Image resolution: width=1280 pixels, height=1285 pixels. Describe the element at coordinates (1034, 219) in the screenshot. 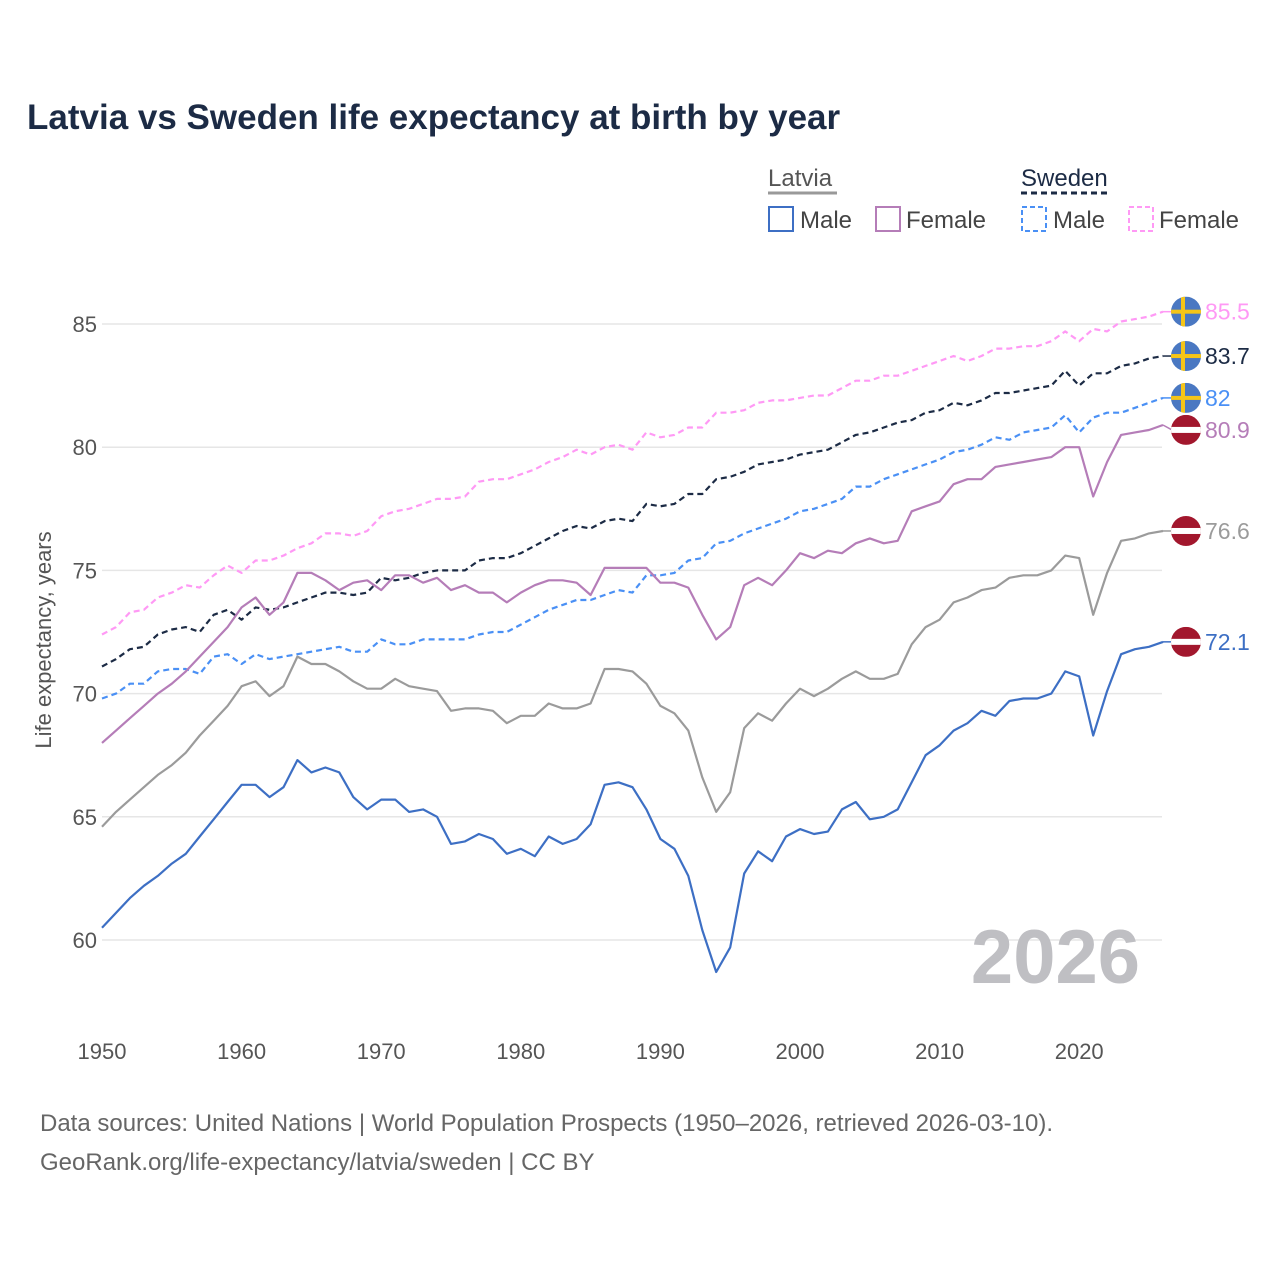

I see `legend-sweden-male-swatch` at that location.